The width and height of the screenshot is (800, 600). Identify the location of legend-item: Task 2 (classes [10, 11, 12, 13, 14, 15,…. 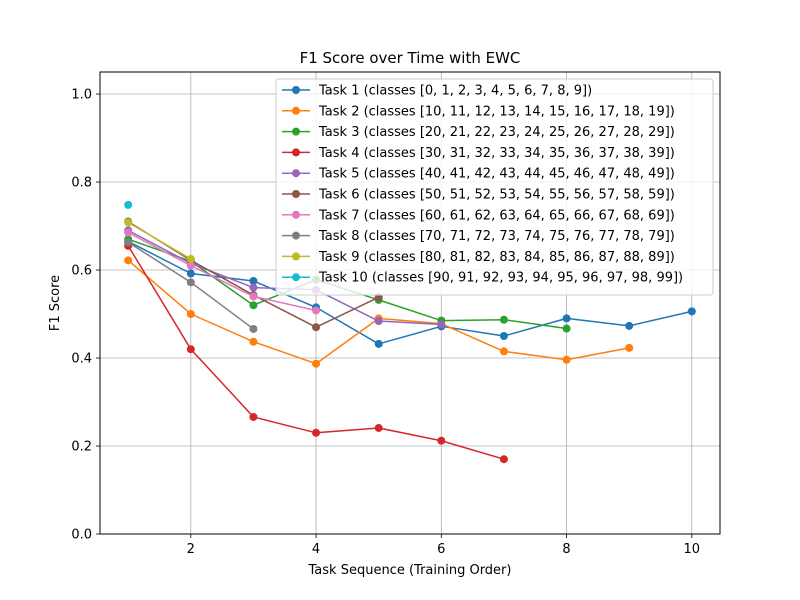
(478, 111).